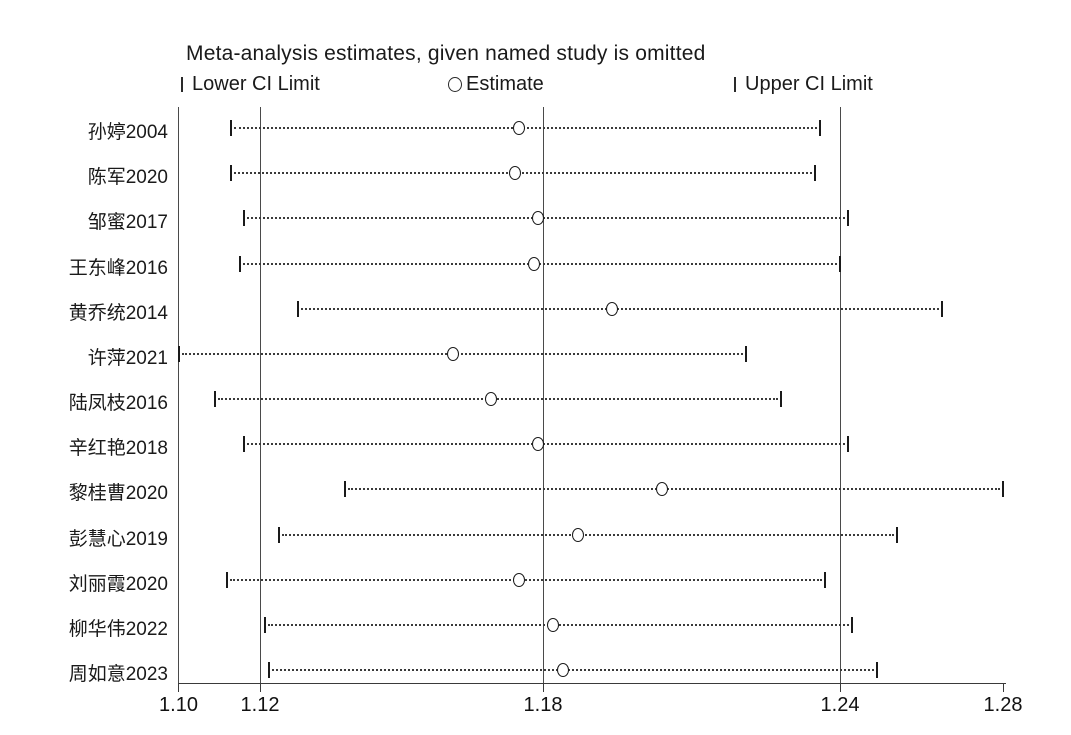 This screenshot has height=735, width=1071. I want to click on study-label: 王东峰2016, so click(118, 268).